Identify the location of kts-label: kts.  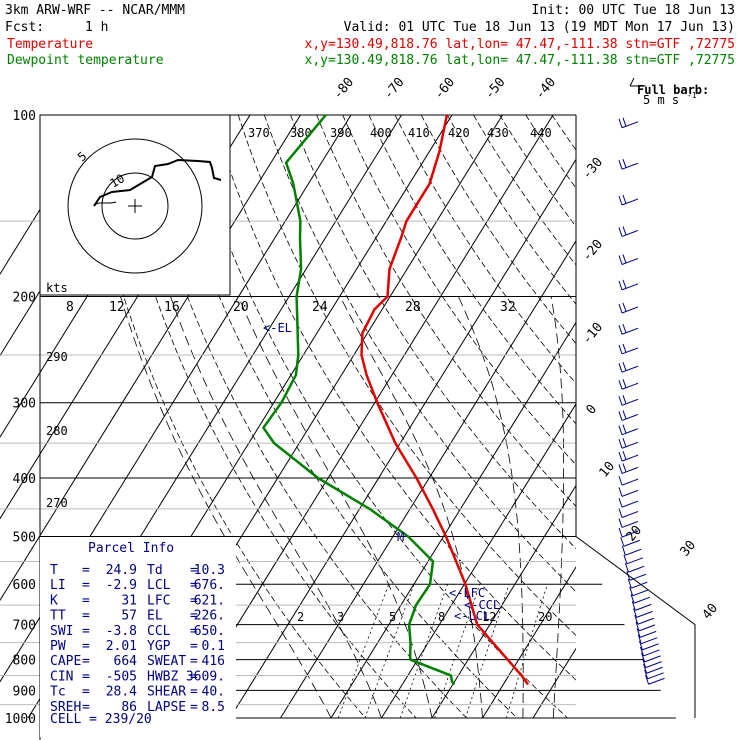
(57, 288).